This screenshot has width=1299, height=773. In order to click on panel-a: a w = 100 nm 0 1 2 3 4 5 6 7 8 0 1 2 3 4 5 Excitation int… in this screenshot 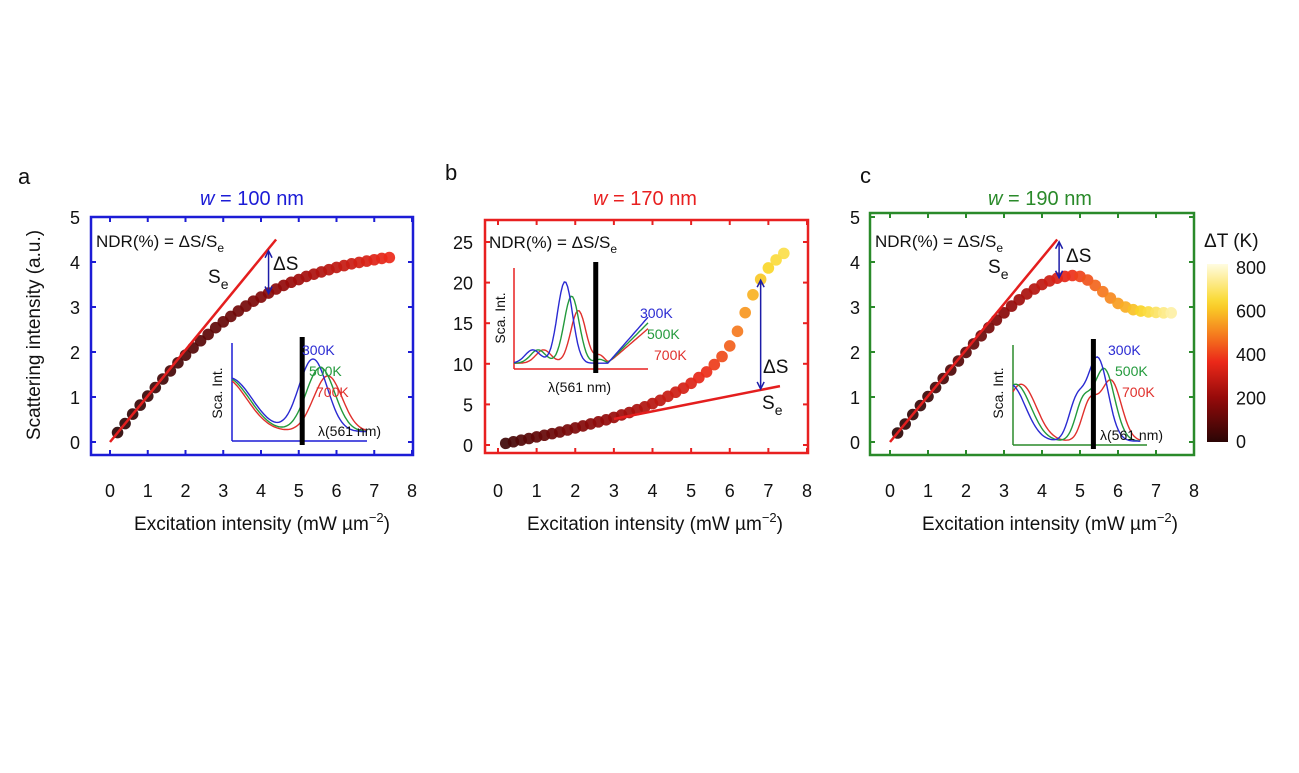, I will do `click(217, 349)`.